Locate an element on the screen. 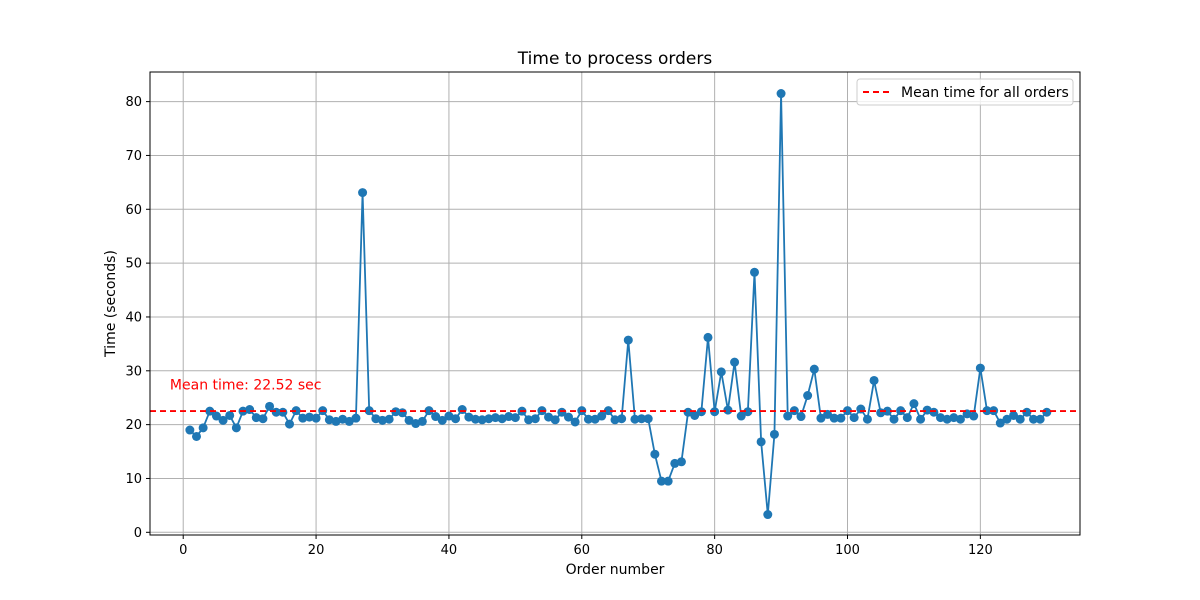  y-tick-label: 20 is located at coordinates (133, 425).